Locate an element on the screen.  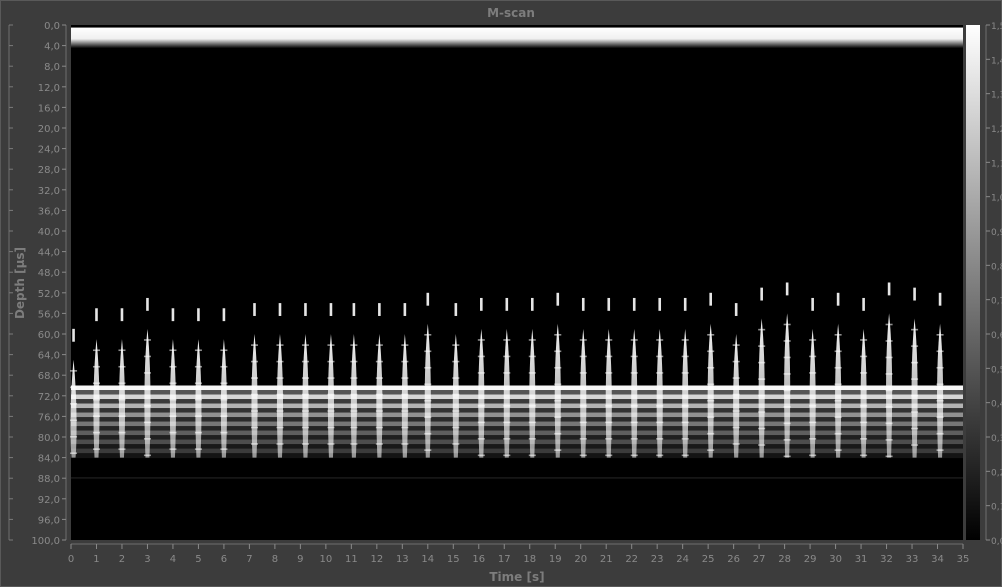
y-tick-label: 28,0 is located at coordinates (49, 170).